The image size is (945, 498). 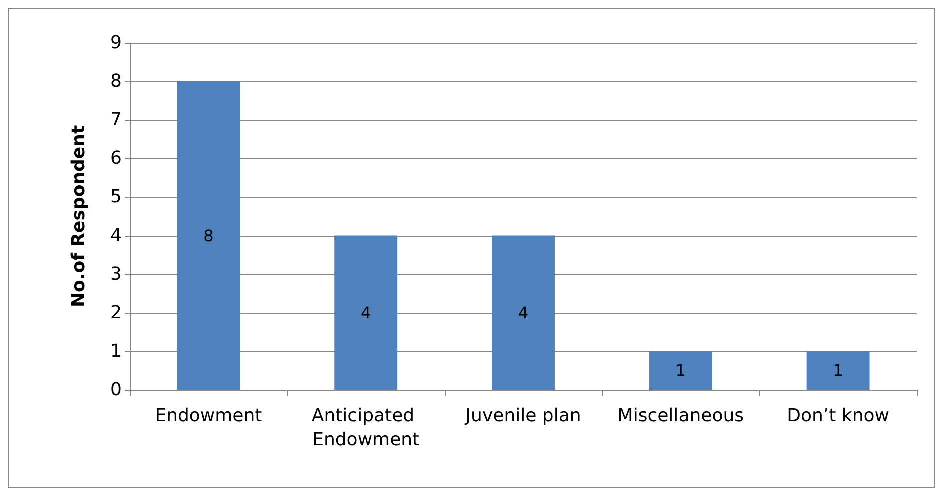 I want to click on y-tick-label: 6, so click(x=116, y=159).